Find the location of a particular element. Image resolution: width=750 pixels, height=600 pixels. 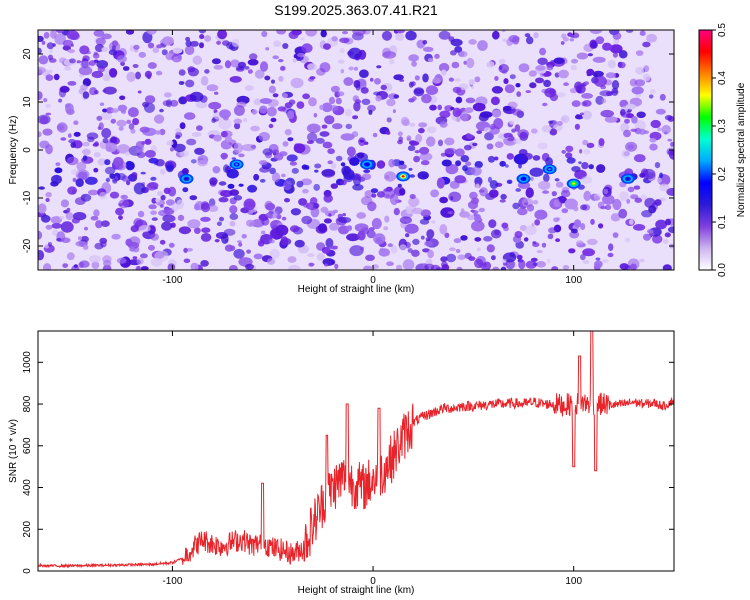

y-tick-label: 0 is located at coordinates (27, 150).